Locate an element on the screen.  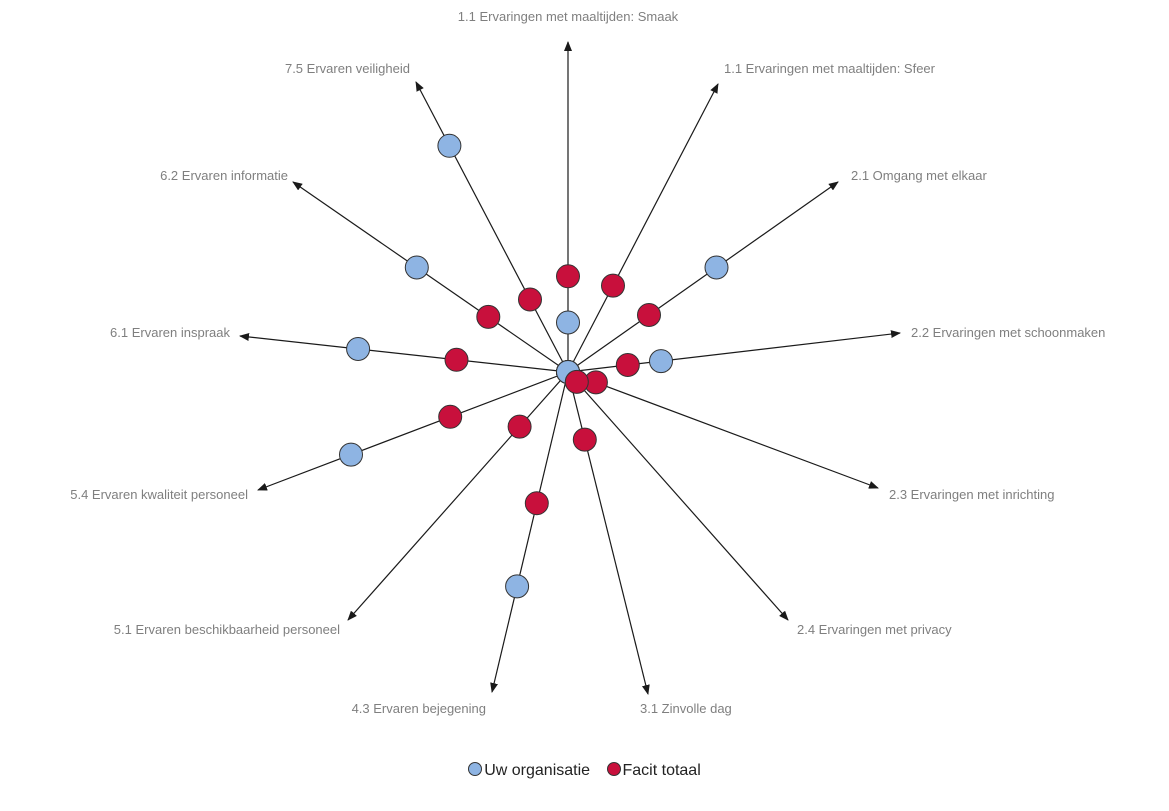
legend-item-facit-totaal: Facit totaal is located at coordinates (653, 771).